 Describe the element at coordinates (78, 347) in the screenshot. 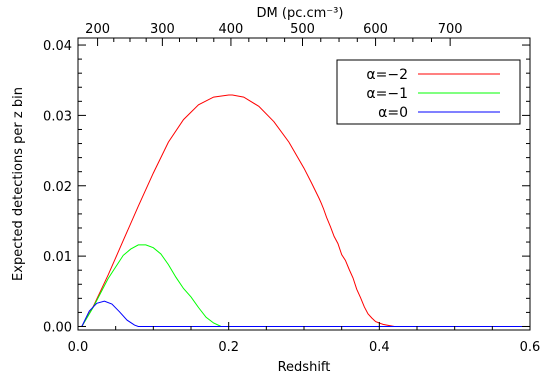

I see `x-tick-label: 0.0` at that location.